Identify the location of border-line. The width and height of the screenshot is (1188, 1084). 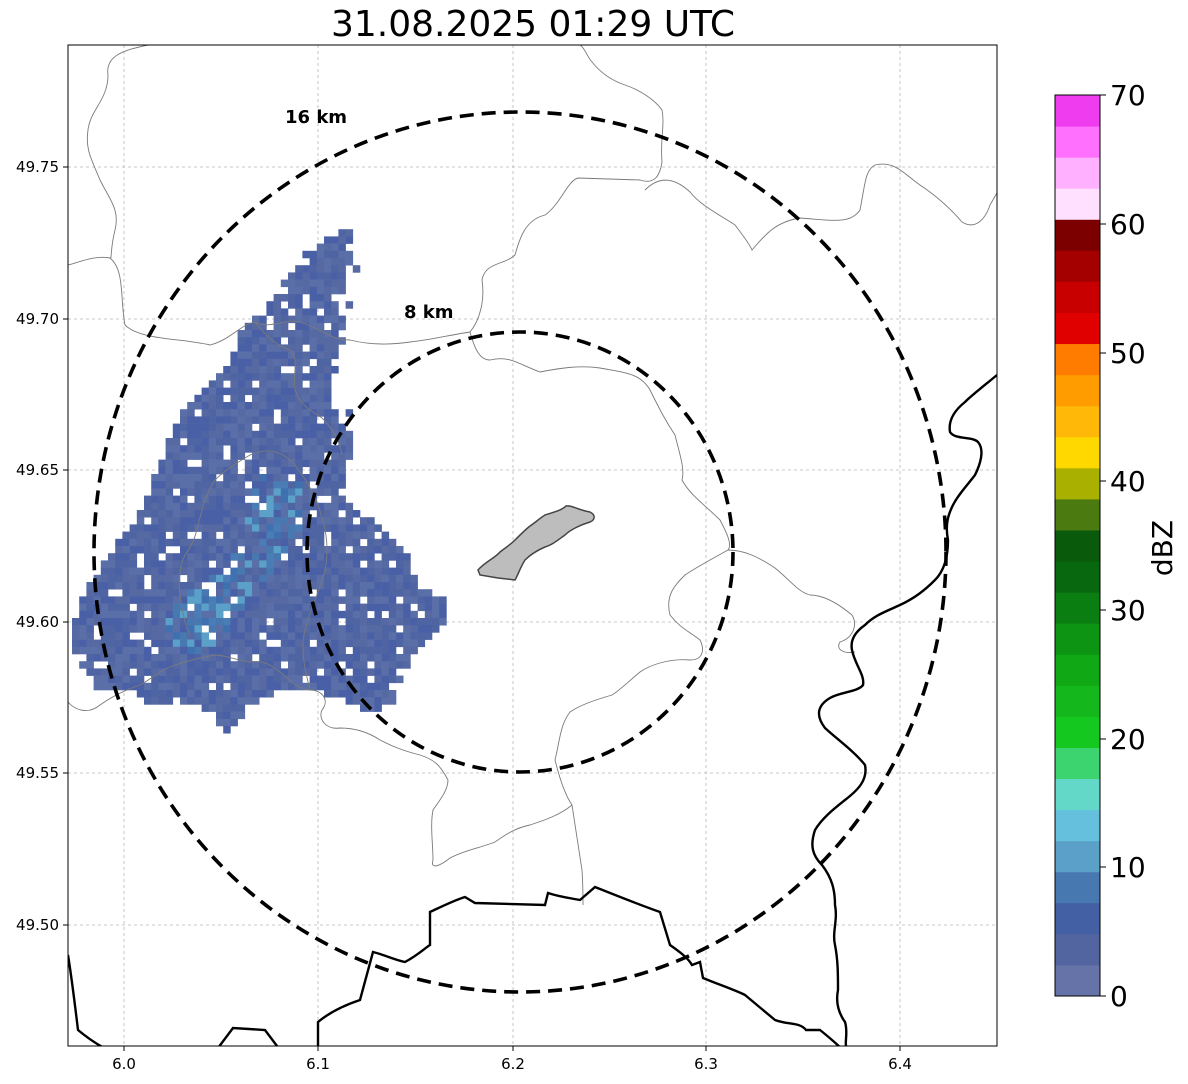
(248, 1036).